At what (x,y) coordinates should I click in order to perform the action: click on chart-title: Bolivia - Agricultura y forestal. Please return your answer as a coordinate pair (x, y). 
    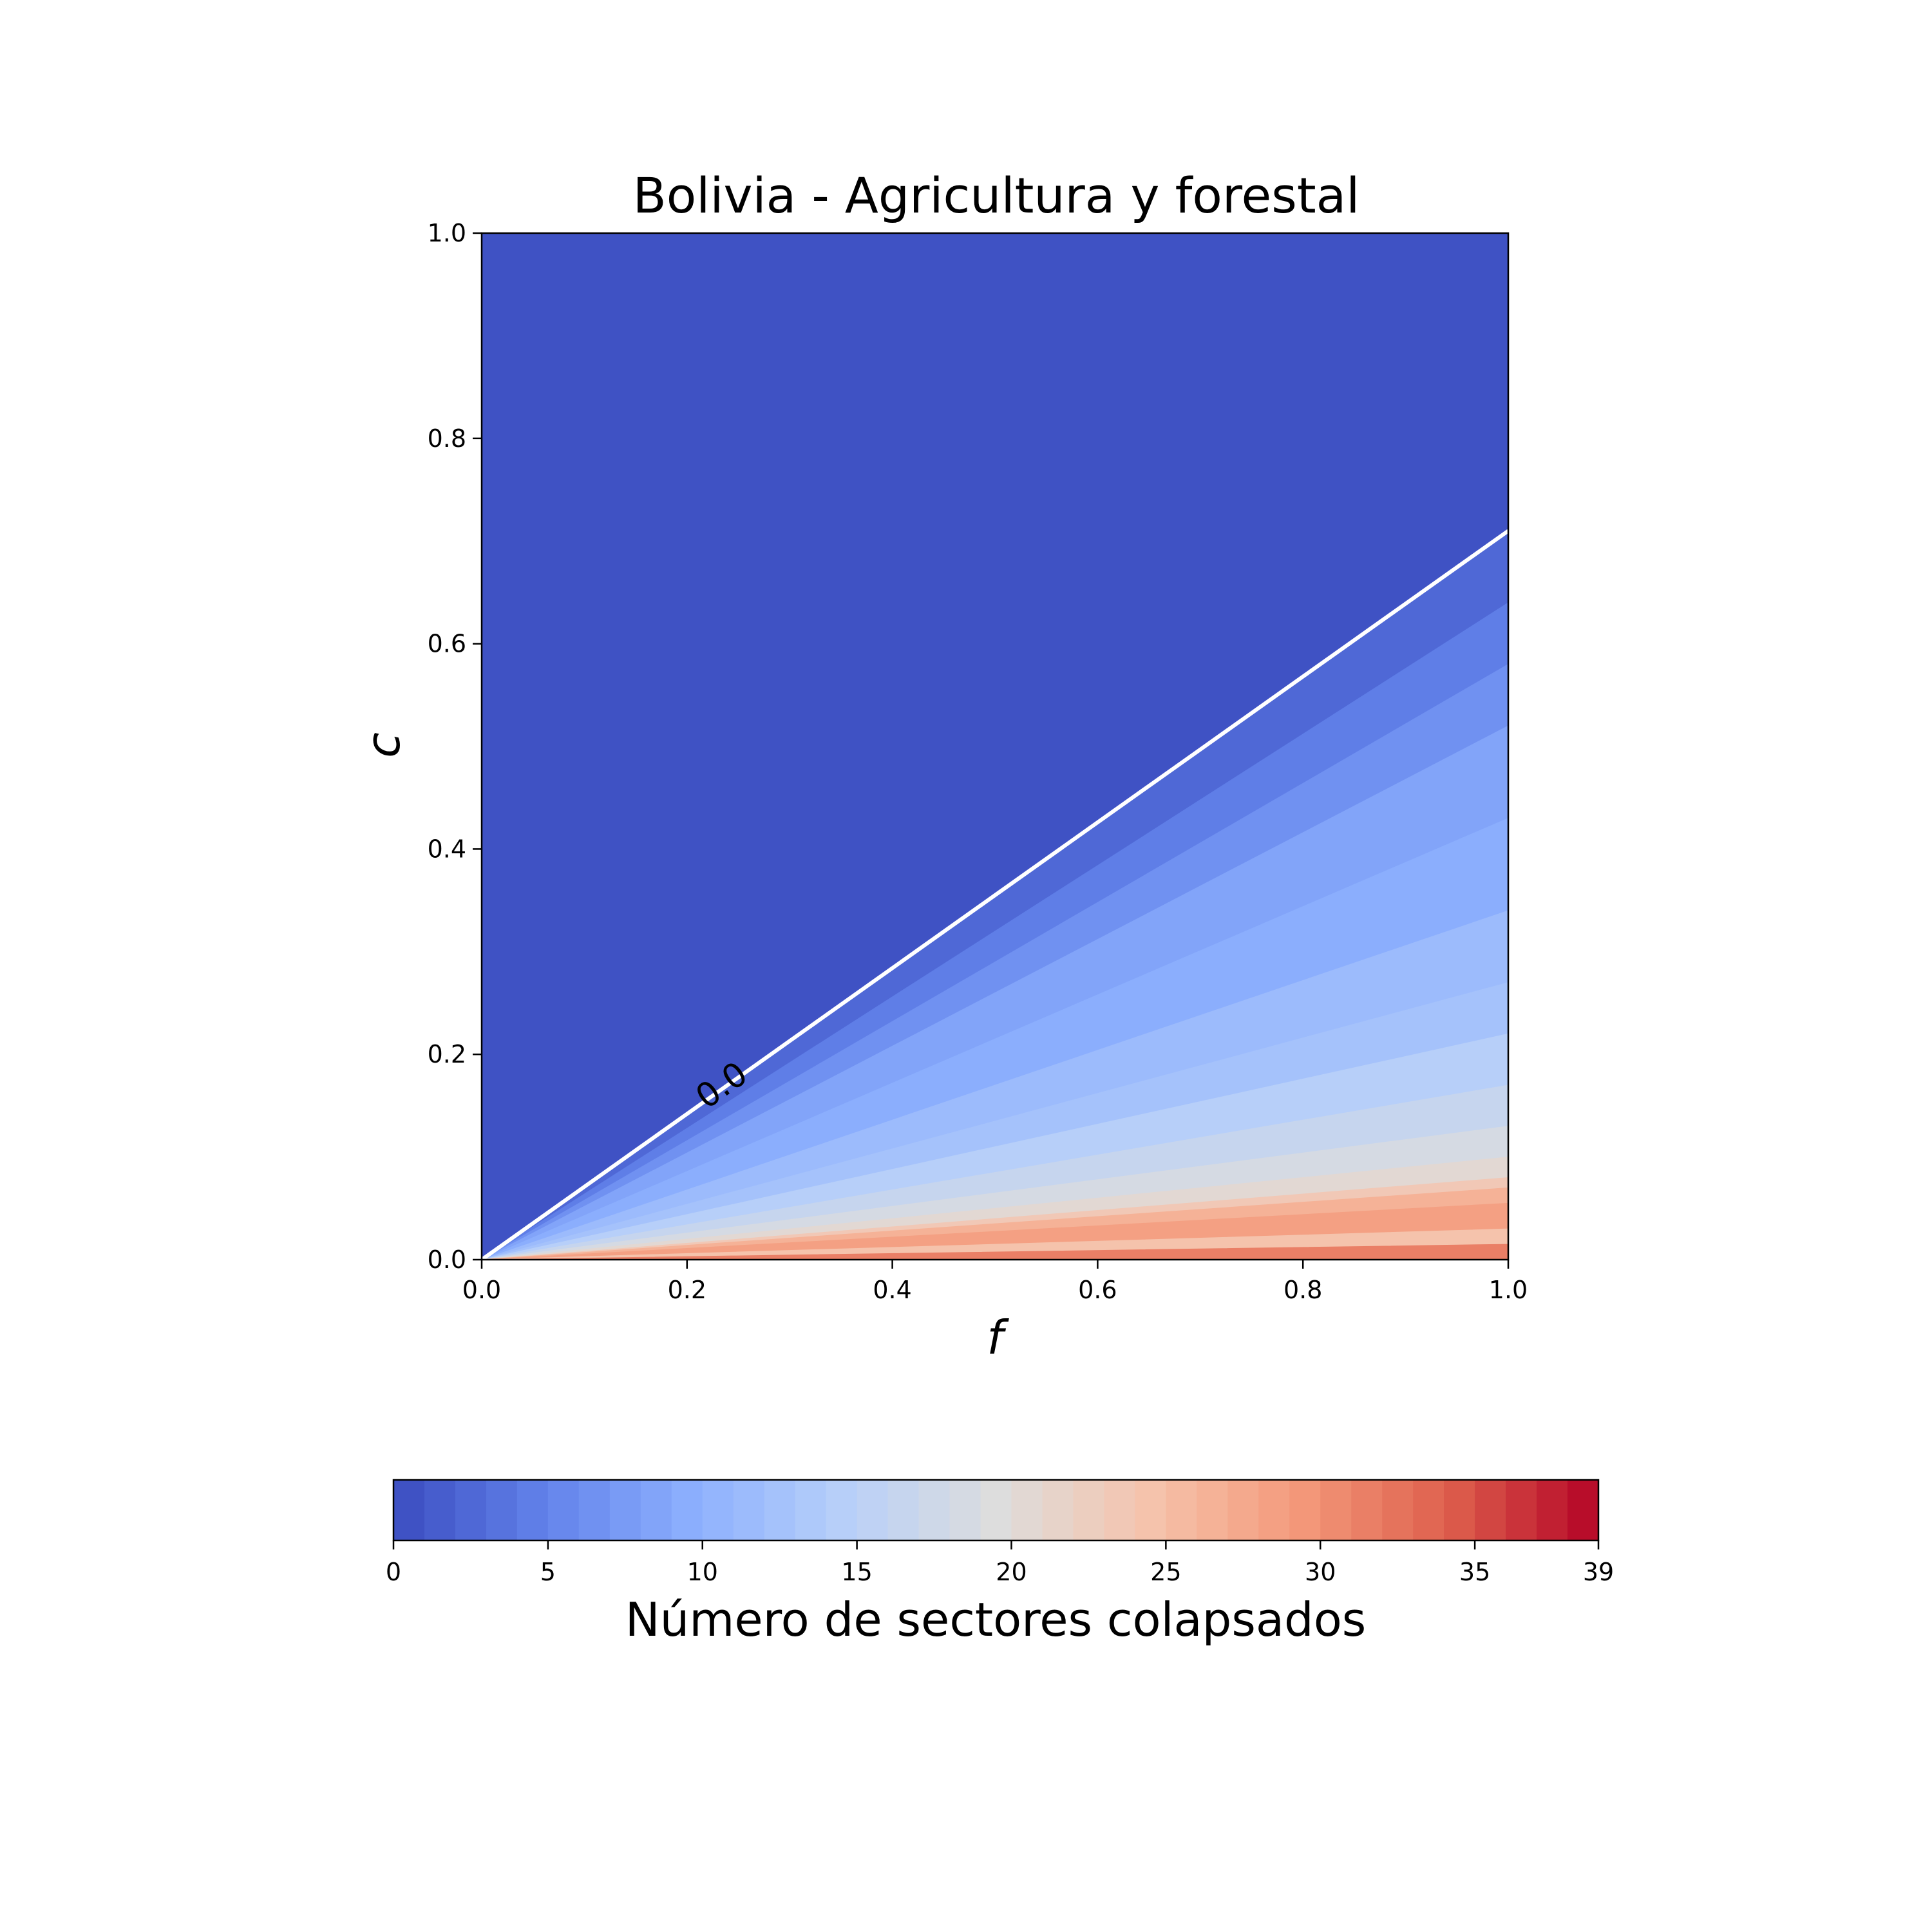
    Looking at the image, I should click on (997, 195).